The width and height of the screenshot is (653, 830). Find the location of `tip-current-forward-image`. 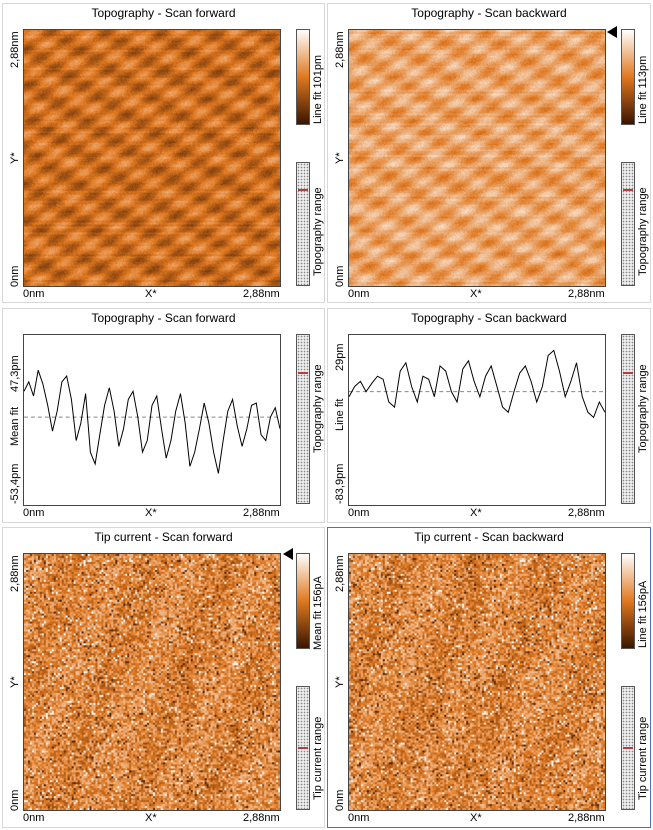

tip-current-forward-image is located at coordinates (152, 682).